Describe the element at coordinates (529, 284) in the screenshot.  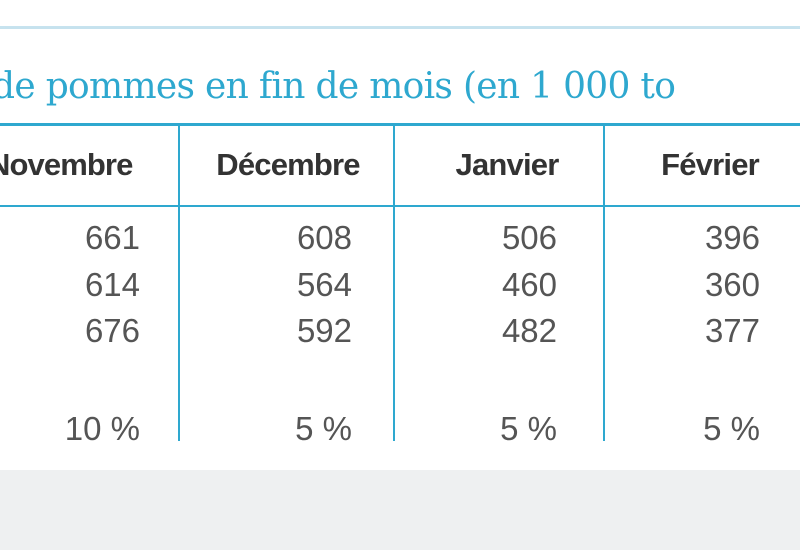
I see `table-cell: 460` at that location.